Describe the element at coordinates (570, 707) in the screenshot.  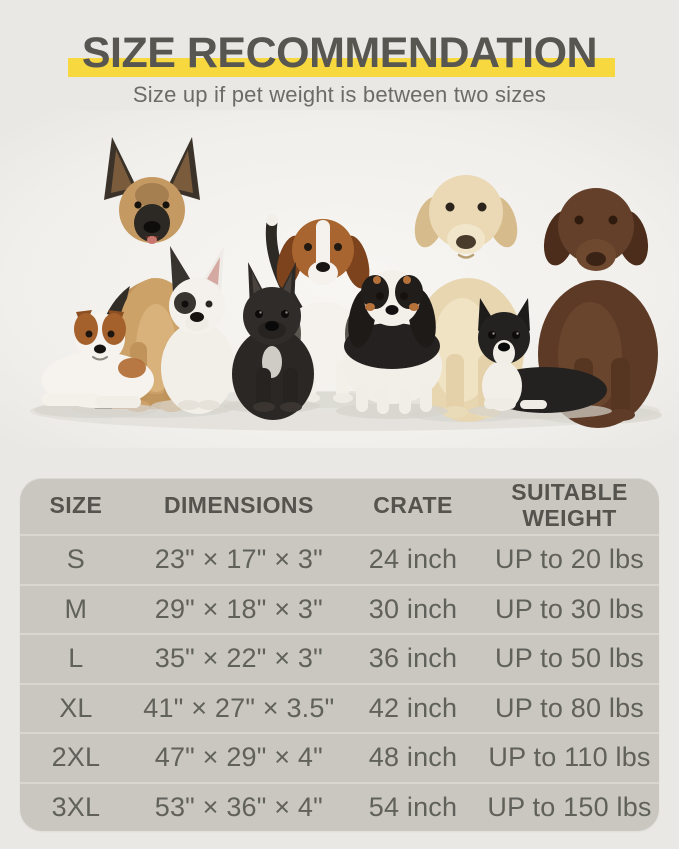
I see `weight-value: UP to 80 lbs` at that location.